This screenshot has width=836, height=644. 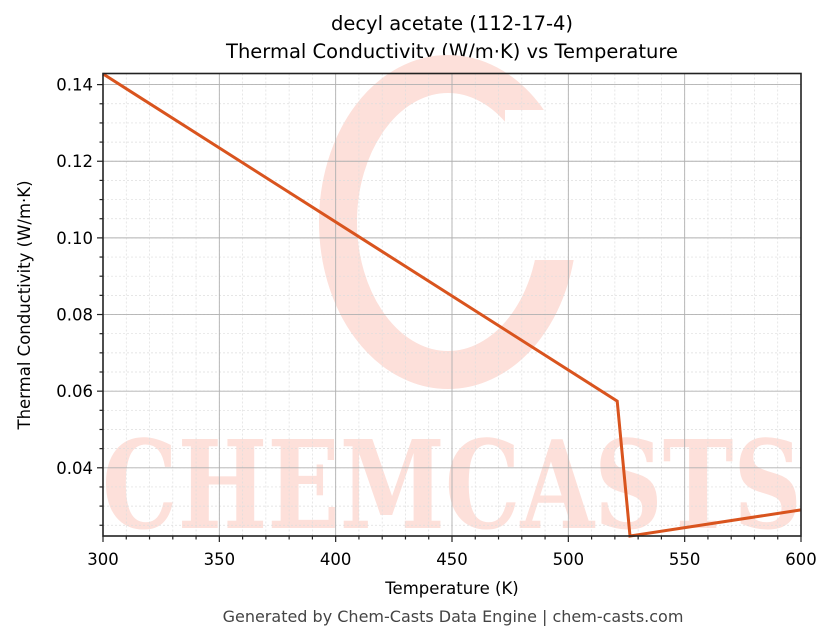 I want to click on x-tick-label: 450, so click(x=452, y=559).